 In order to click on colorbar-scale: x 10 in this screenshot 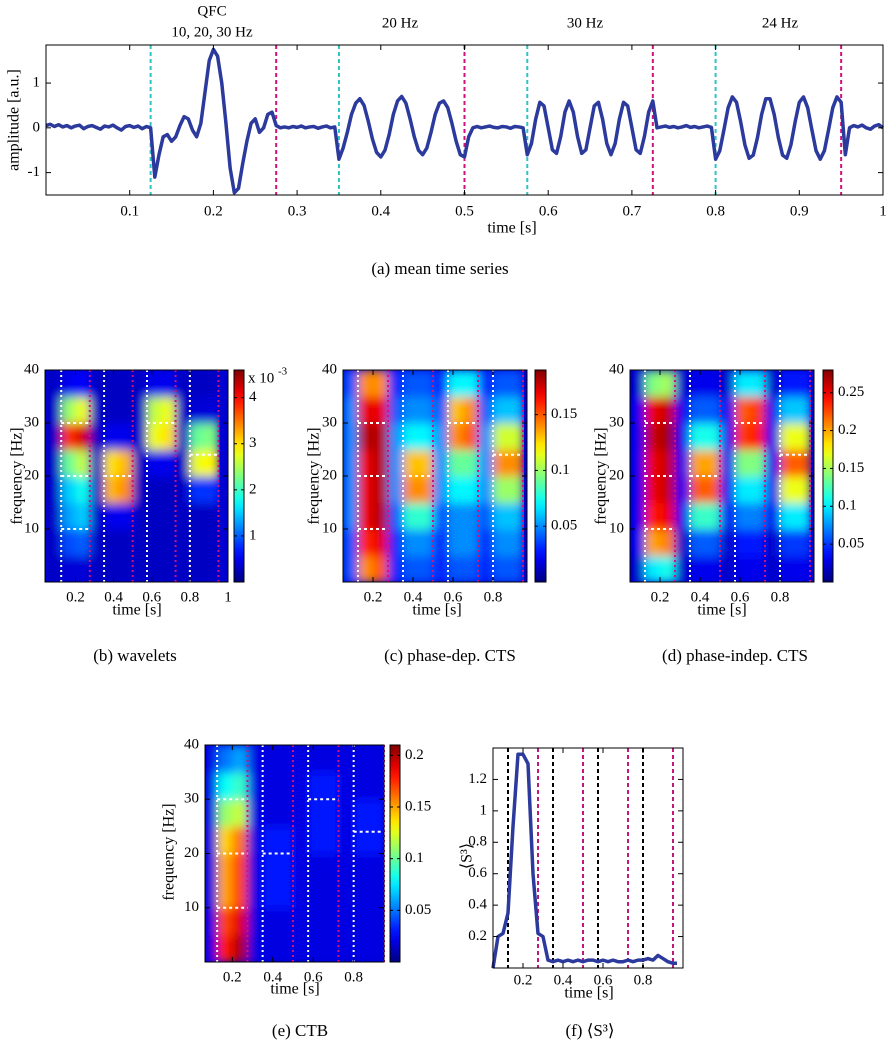, I will do `click(261, 378)`.